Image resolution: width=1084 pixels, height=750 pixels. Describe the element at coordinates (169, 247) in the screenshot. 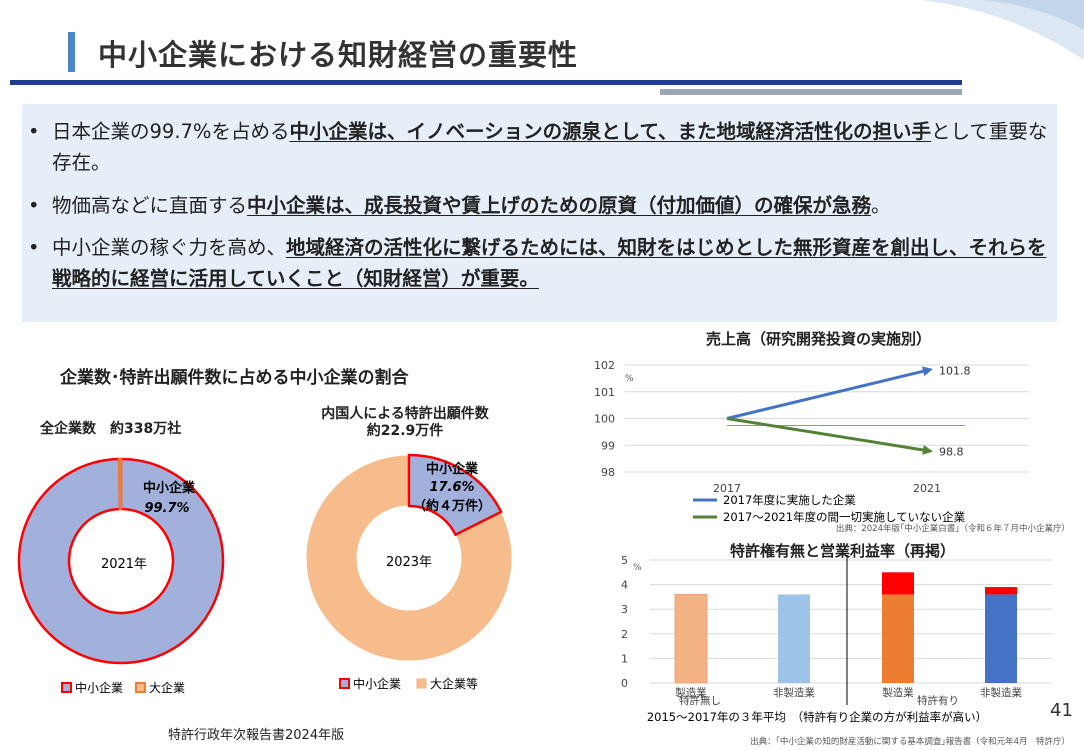

I see `bullet-3-text: 中小企業の稼ぐ力を高め、` at that location.